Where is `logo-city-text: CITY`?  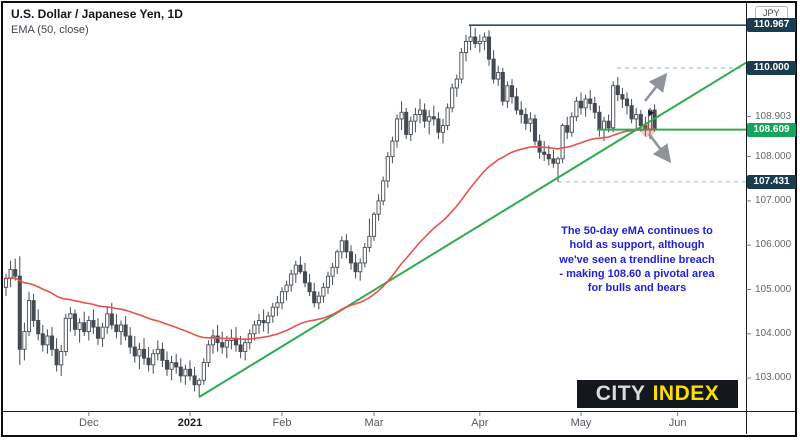 logo-city-text: CITY is located at coordinates (620, 393).